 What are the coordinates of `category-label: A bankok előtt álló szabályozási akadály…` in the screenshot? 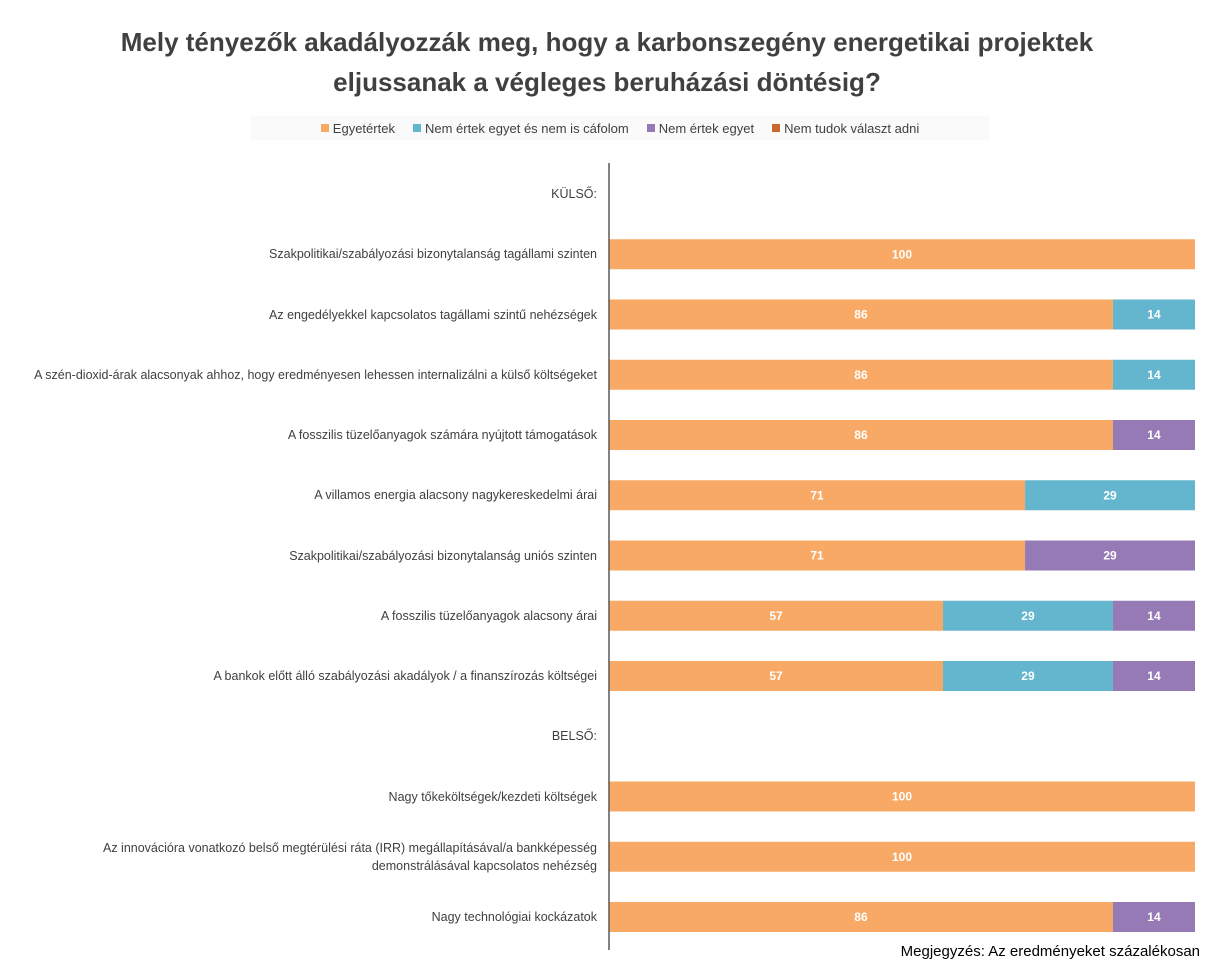 It's located at (405, 676).